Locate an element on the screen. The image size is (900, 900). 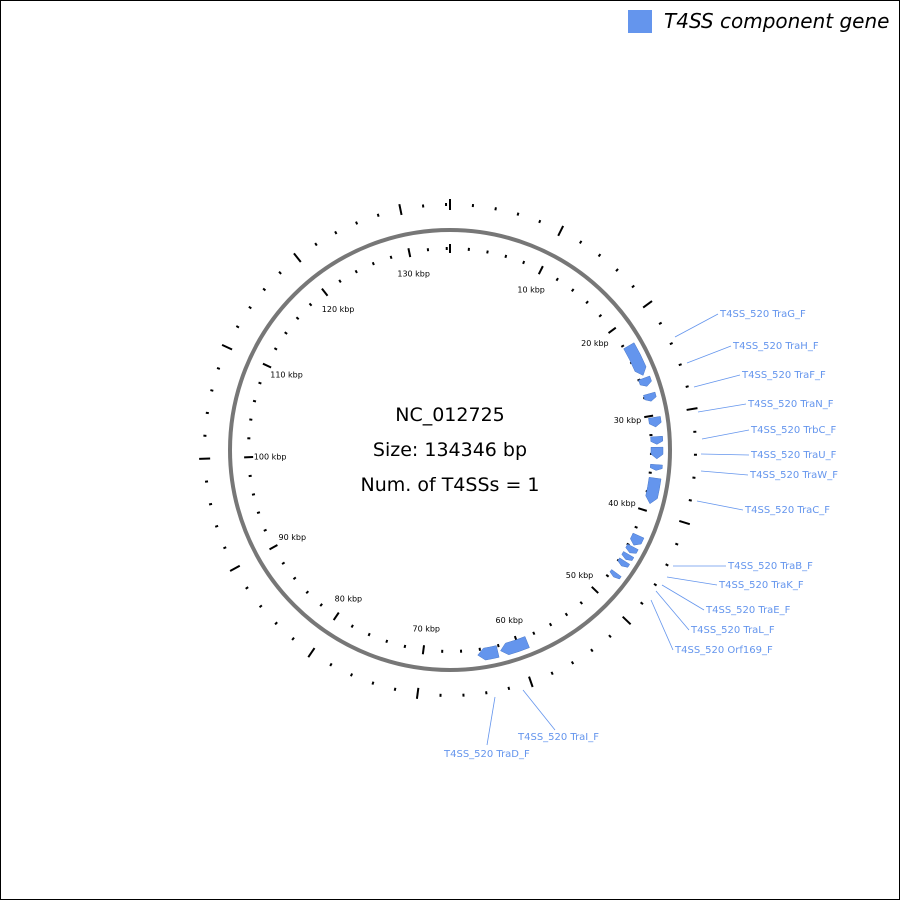
gene-label: T4SS_520 TraU_F is located at coordinates (793, 455).